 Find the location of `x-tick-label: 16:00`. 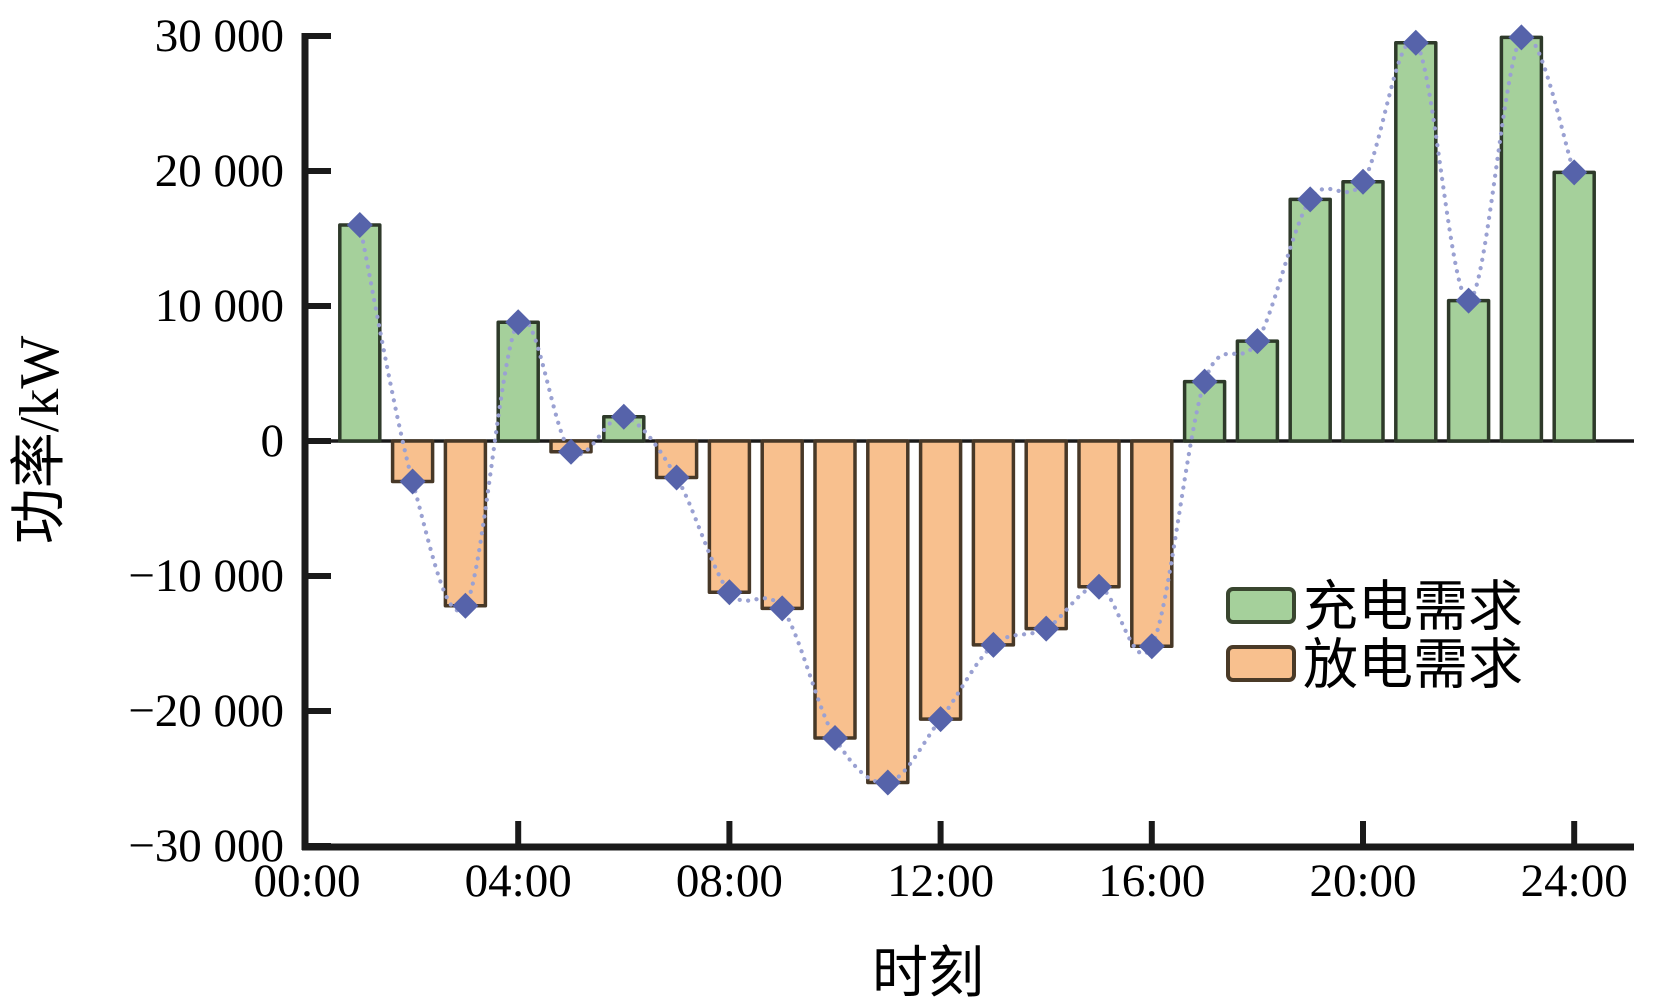

x-tick-label: 16:00 is located at coordinates (1151, 881).